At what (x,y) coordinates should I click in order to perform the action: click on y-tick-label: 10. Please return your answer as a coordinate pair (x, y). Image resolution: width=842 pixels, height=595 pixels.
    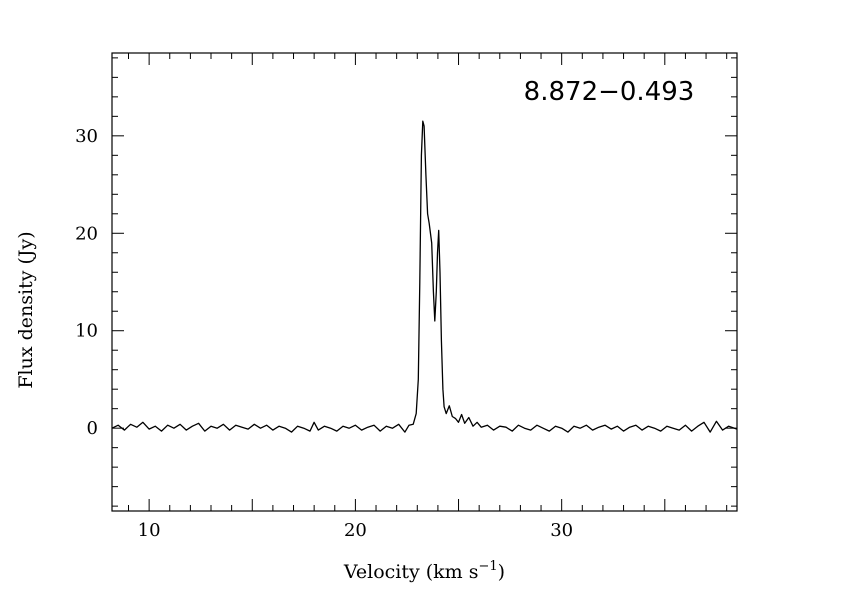
    Looking at the image, I should click on (86, 331).